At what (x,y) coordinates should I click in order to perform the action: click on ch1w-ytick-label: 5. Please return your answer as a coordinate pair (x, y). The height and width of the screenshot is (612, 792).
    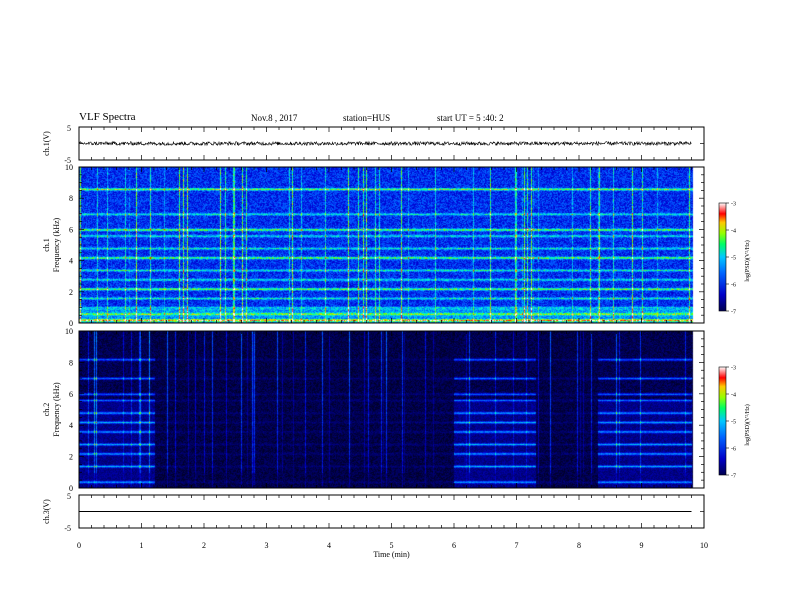
    Looking at the image, I should click on (69, 128).